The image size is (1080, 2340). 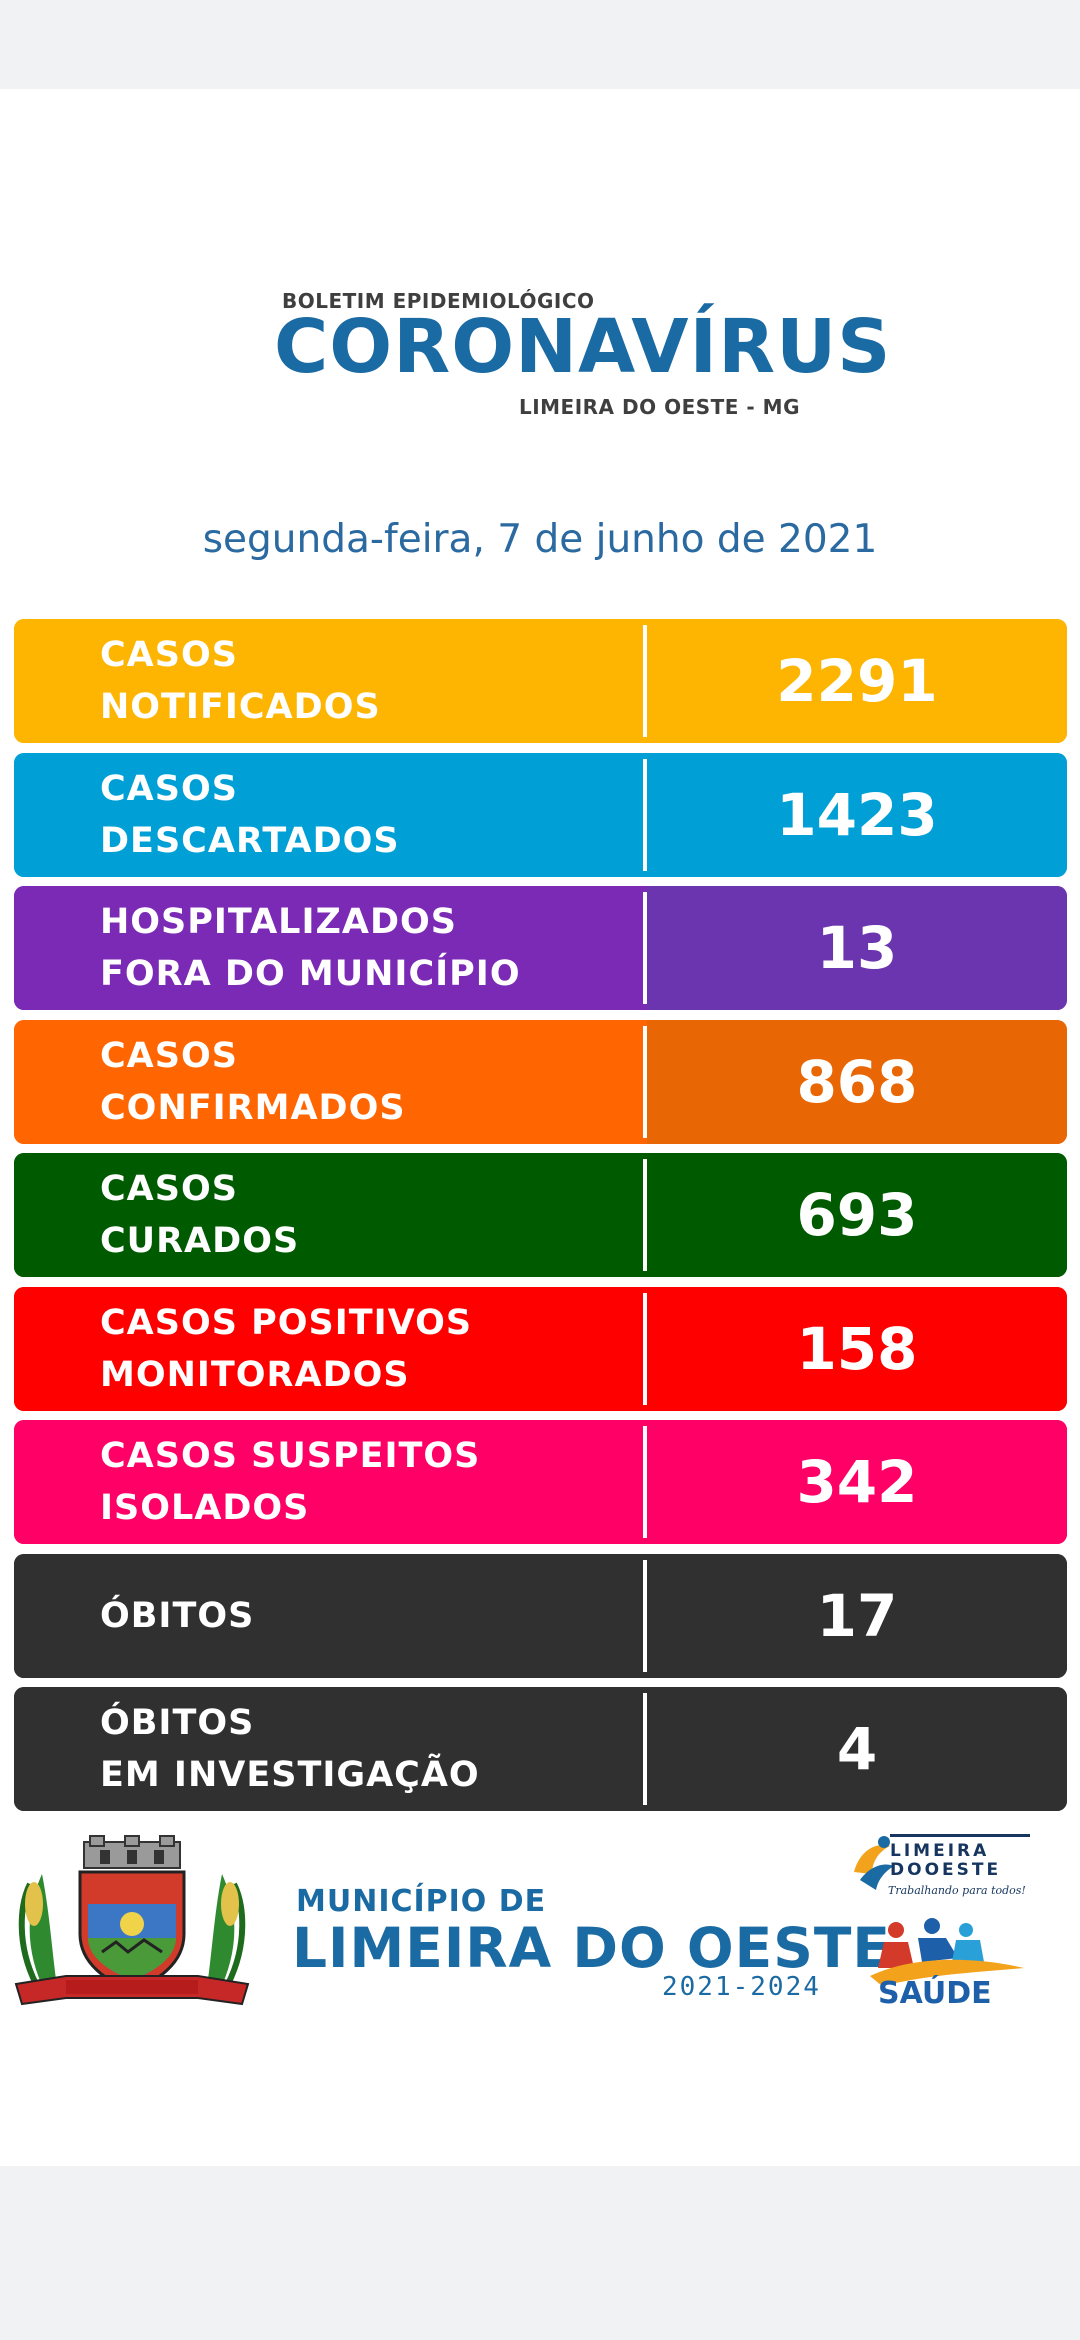 I want to click on stat-value: 158, so click(x=857, y=1348).